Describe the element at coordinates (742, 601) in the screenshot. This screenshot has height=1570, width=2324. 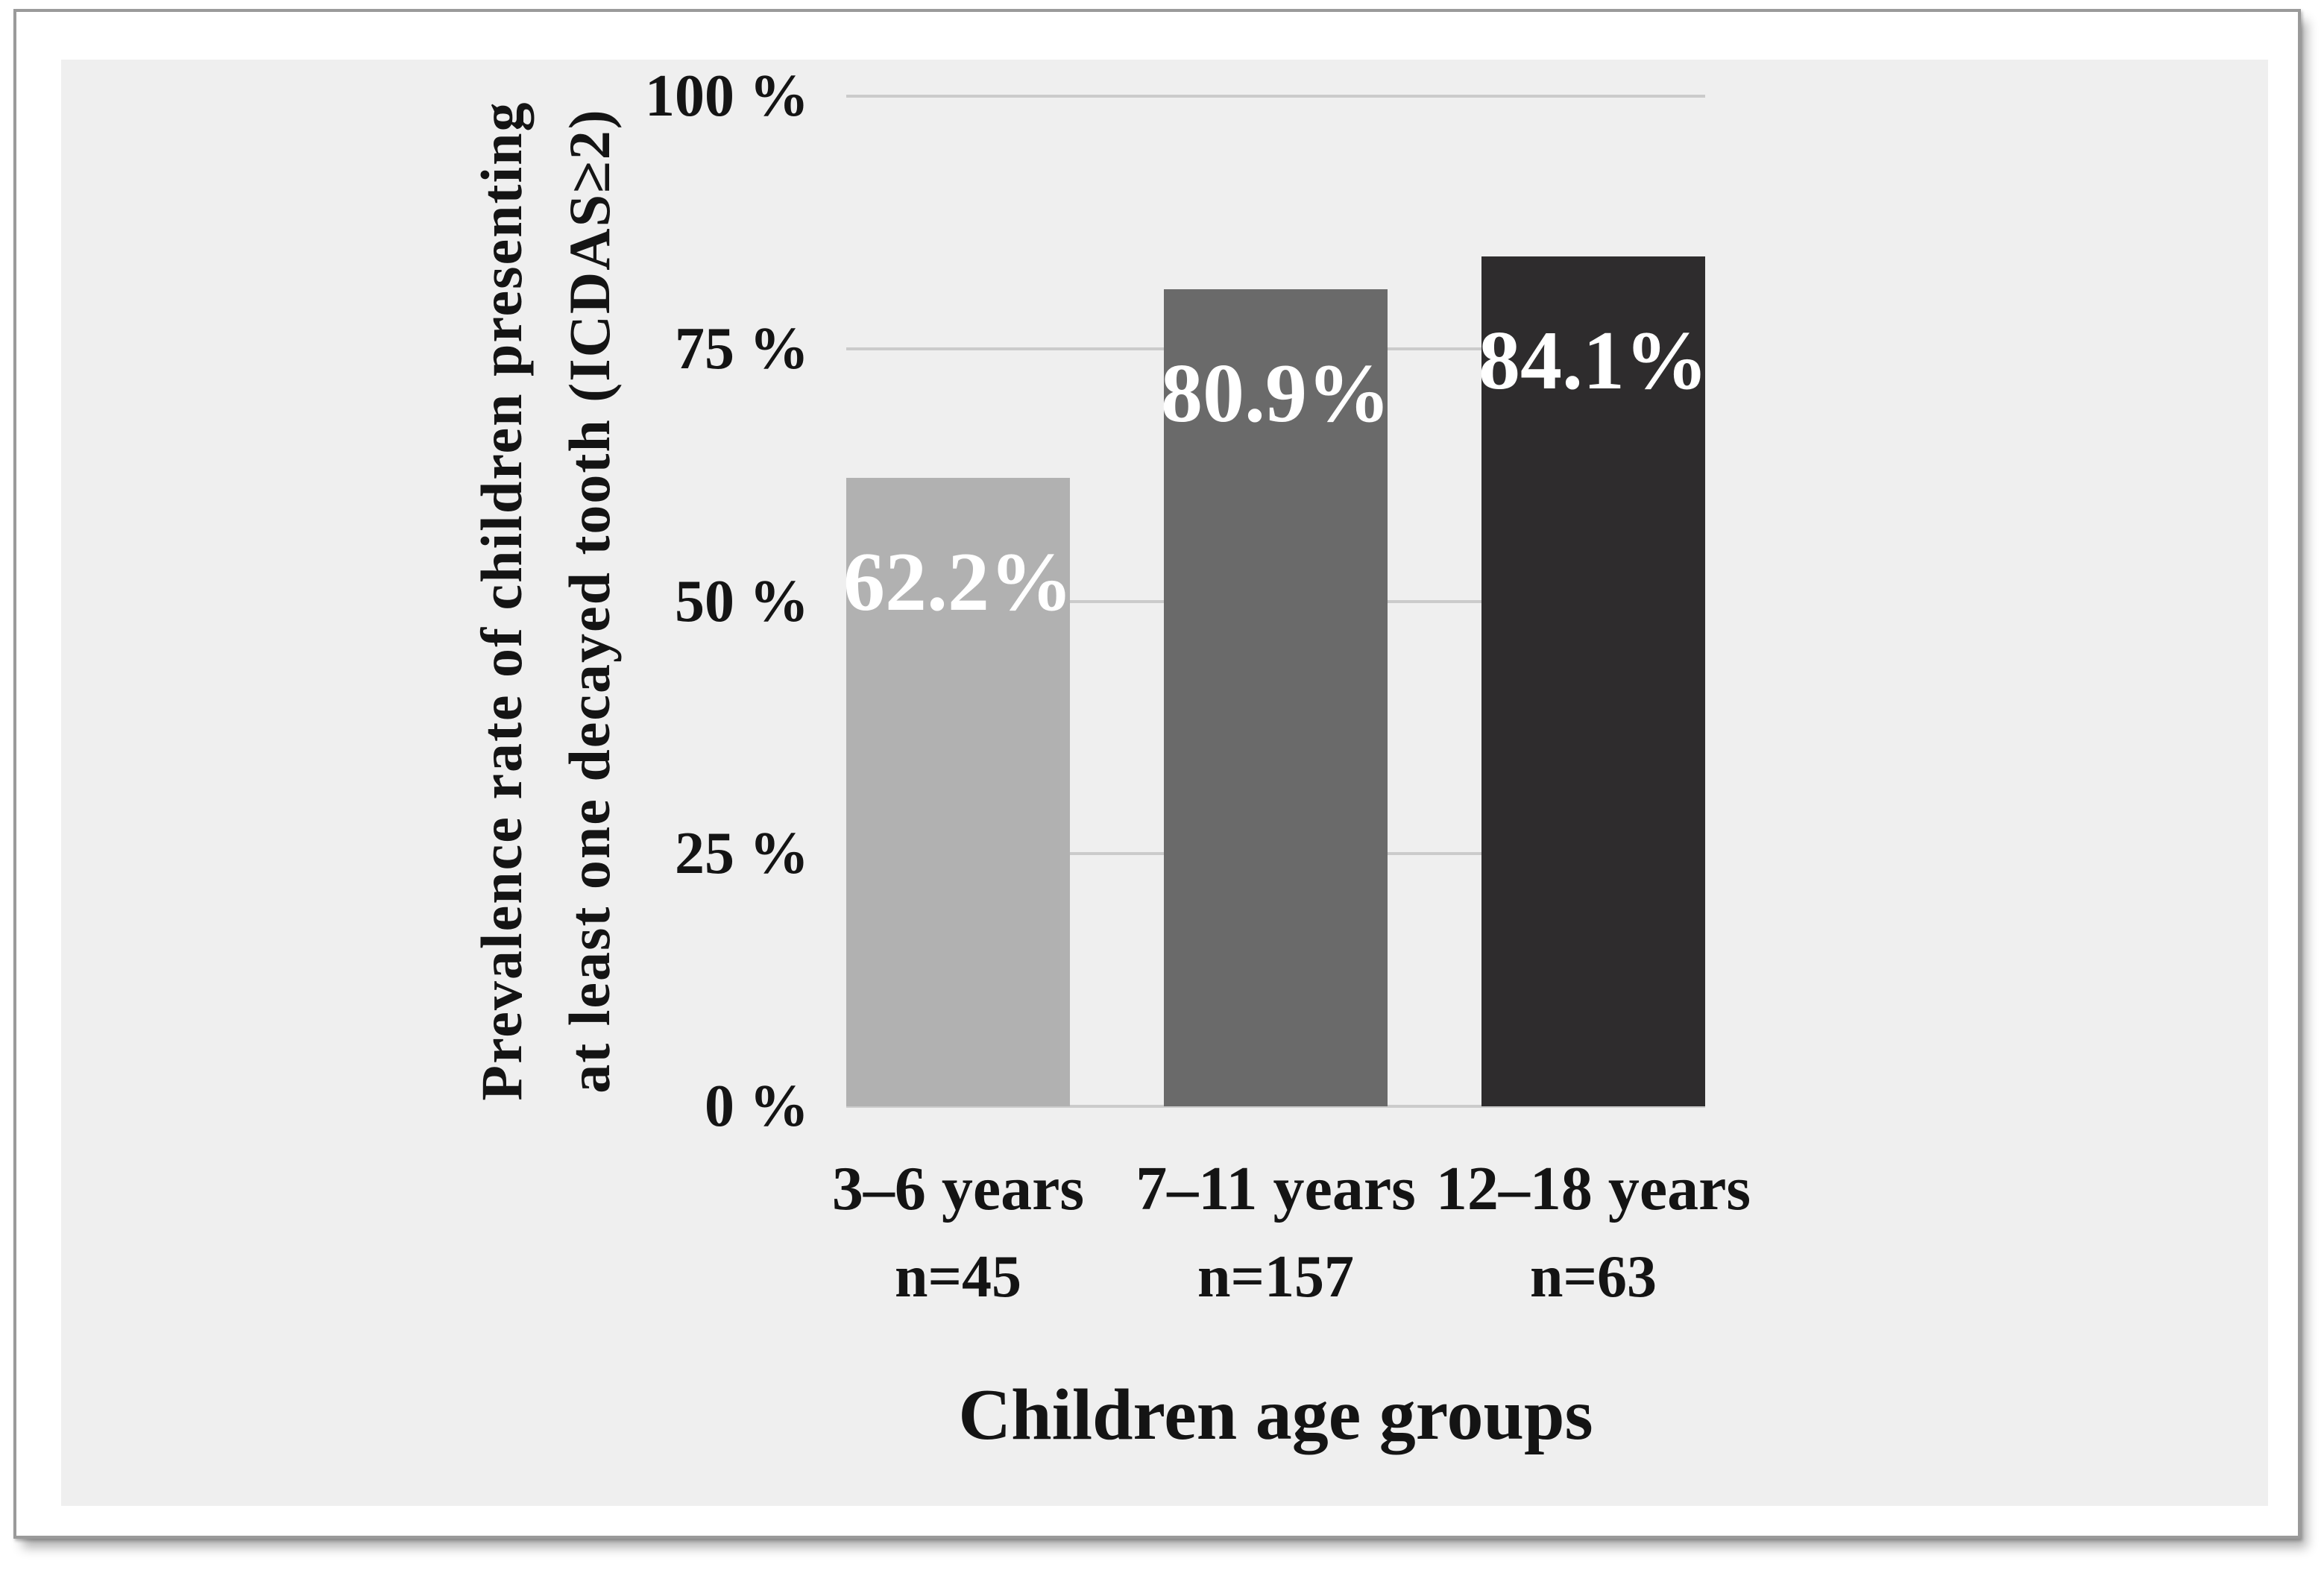
I see `y-tick-label-50: 50 %` at that location.